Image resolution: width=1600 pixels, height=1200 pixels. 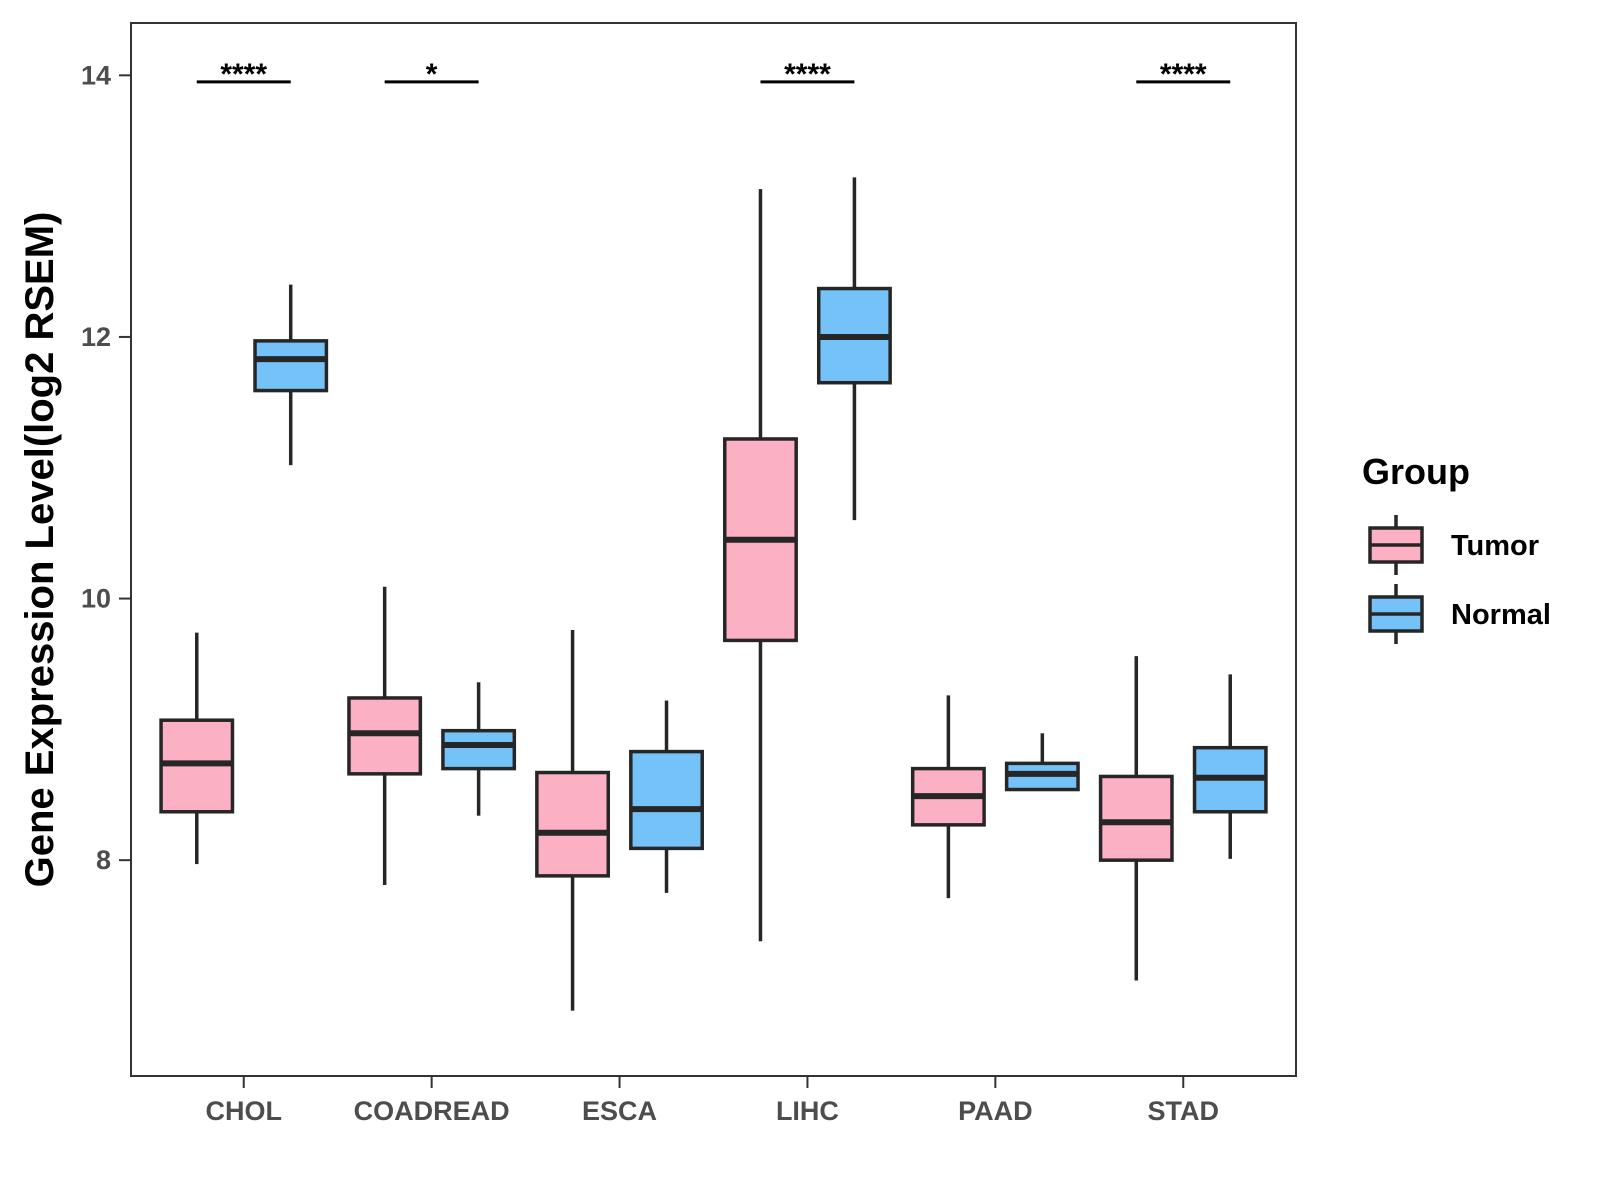 What do you see at coordinates (197, 748) in the screenshot?
I see `box-chol-tumor` at bounding box center [197, 748].